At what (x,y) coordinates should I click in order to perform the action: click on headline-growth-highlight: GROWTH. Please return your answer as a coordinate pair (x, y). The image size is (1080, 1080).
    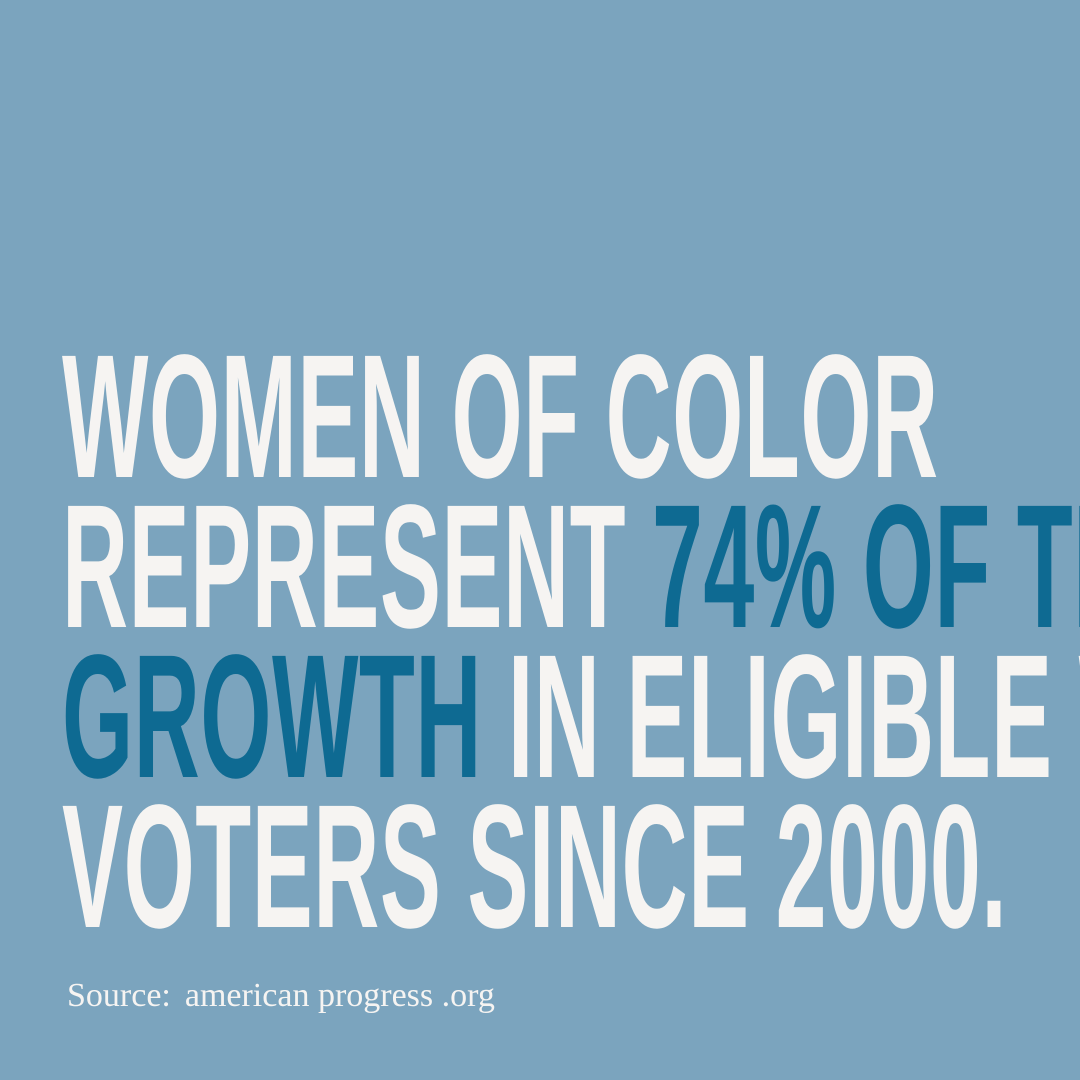
    Looking at the image, I should click on (272, 717).